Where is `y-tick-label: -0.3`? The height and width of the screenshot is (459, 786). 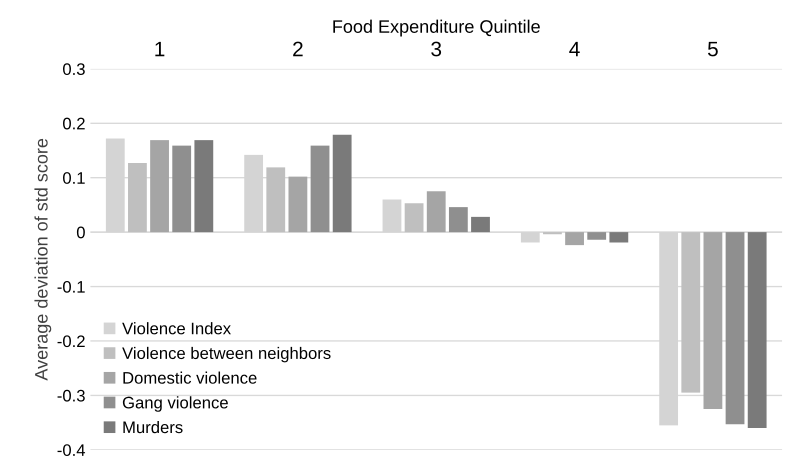 y-tick-label: -0.3 is located at coordinates (71, 396).